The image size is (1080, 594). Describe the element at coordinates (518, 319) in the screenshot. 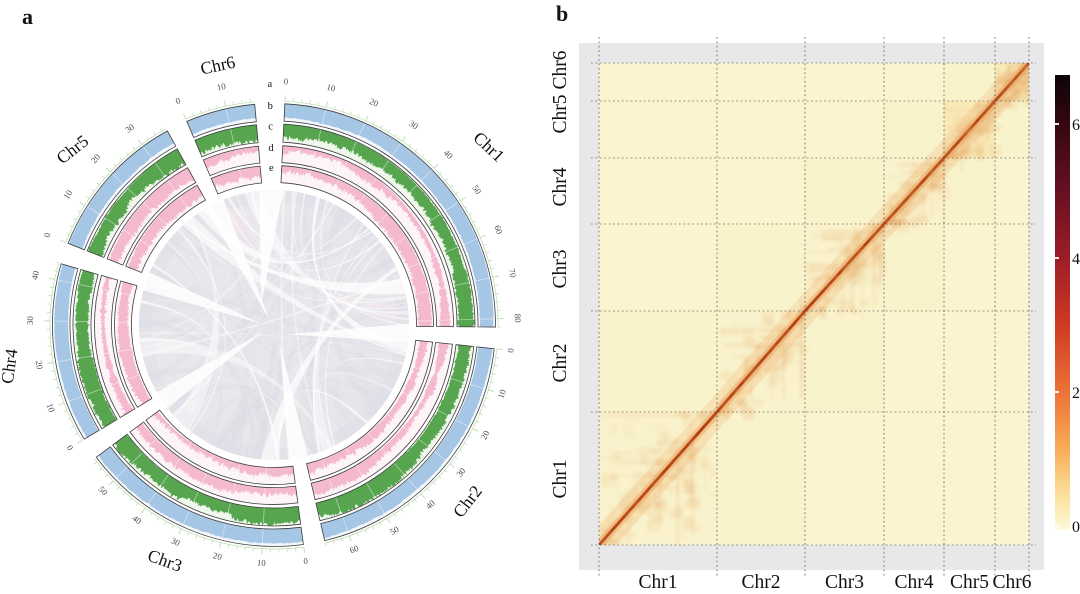

I see `svg-text: 80` at that location.